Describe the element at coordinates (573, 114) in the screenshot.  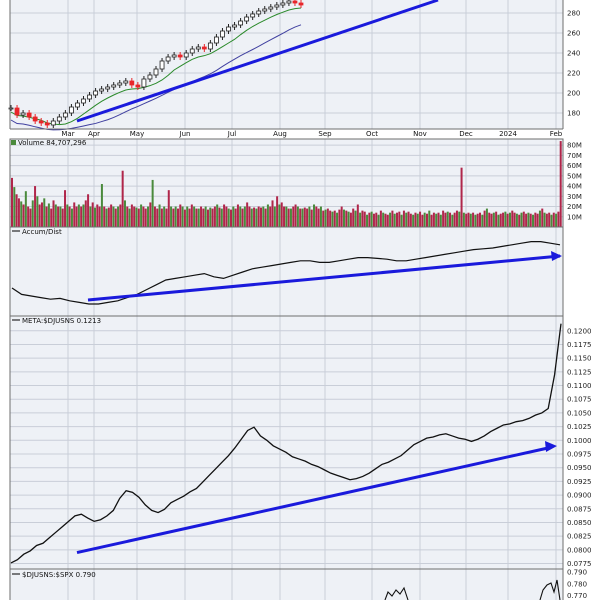
I see `y-tick-label: 180` at that location.